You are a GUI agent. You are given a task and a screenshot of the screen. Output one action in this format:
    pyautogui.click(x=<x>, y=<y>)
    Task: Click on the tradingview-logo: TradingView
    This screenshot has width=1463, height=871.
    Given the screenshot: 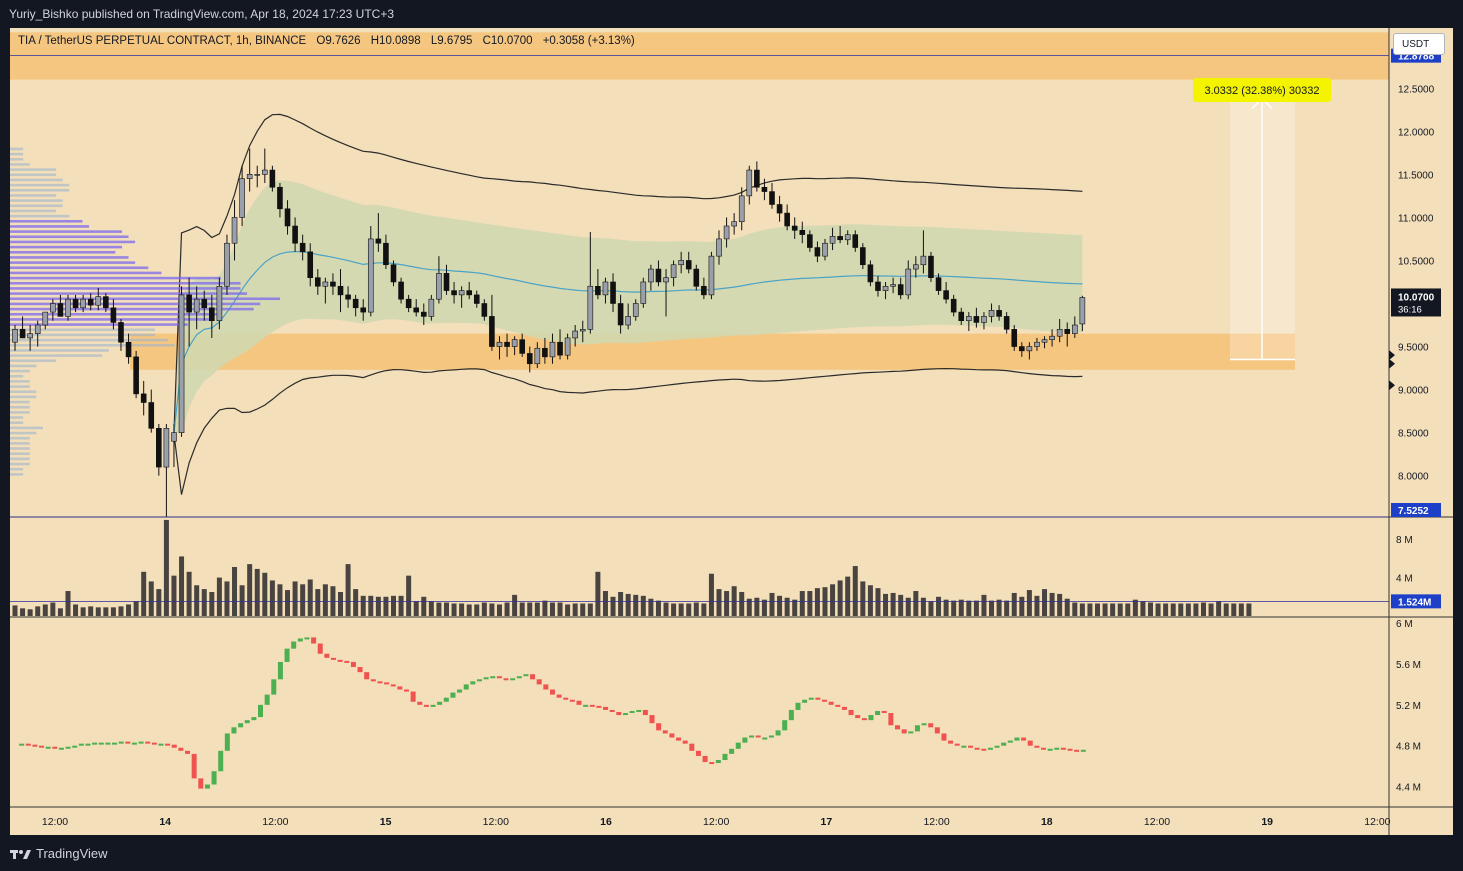 What is the action you would take?
    pyautogui.click(x=59, y=853)
    